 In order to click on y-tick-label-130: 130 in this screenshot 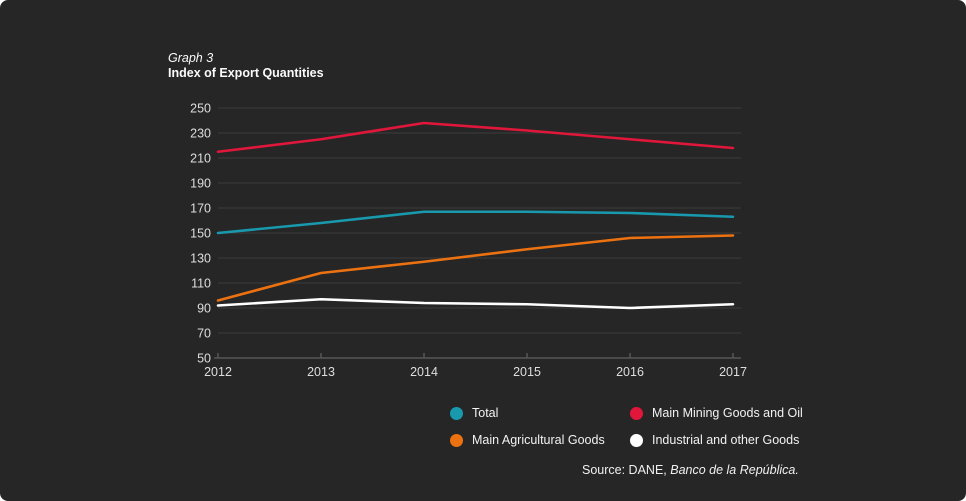, I will do `click(200, 259)`.